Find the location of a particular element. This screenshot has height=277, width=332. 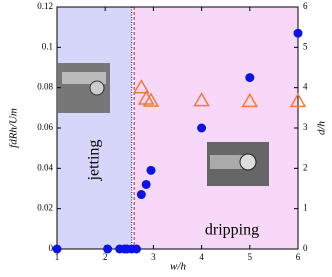

y-tick-label: 0.08 is located at coordinates (45, 87).